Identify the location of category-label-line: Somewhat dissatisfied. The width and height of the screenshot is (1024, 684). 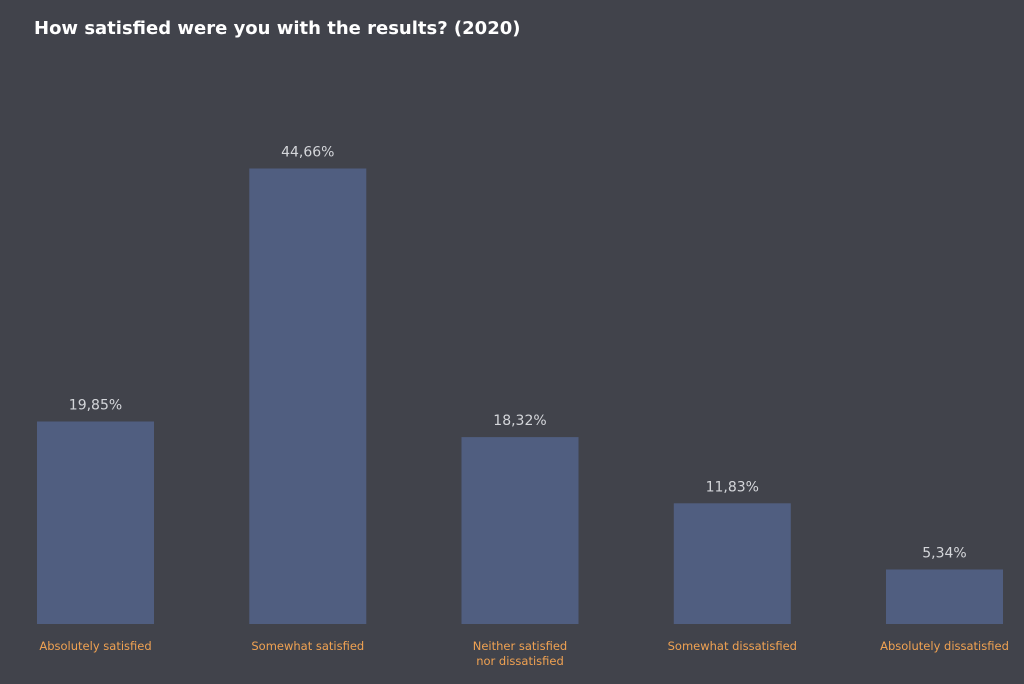
(732, 646).